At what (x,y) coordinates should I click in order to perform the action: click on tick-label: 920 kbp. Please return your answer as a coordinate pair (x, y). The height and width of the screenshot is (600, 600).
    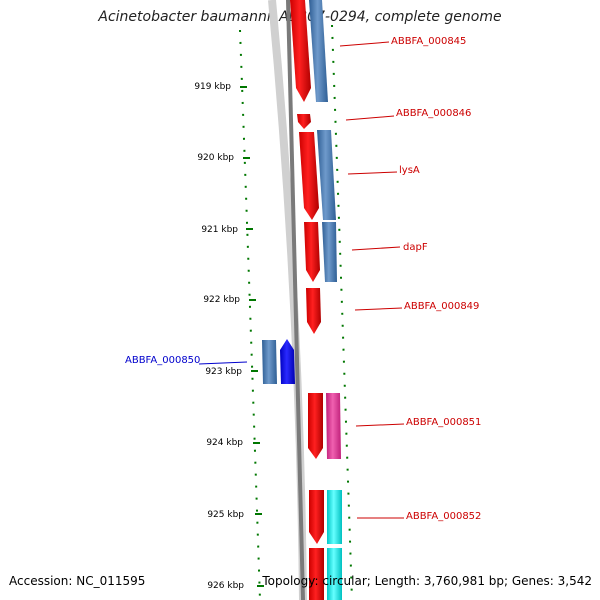
    Looking at the image, I should click on (215, 158).